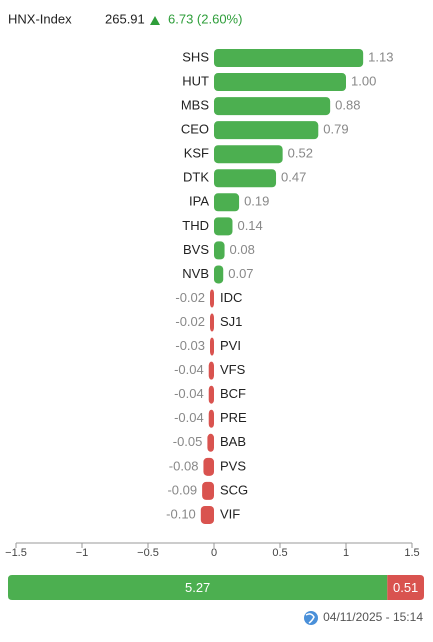 The image size is (433, 642). Describe the element at coordinates (335, 129) in the screenshot. I see `value-label: 0.79` at that location.